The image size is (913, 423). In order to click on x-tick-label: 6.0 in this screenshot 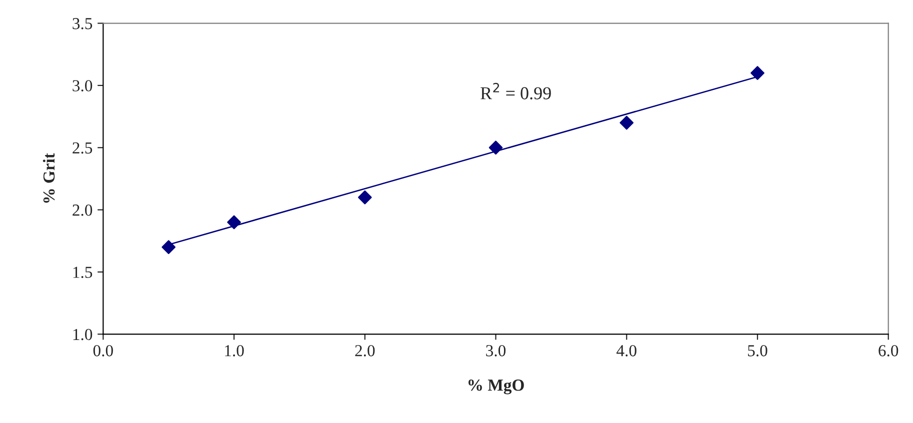, I will do `click(888, 350)`.